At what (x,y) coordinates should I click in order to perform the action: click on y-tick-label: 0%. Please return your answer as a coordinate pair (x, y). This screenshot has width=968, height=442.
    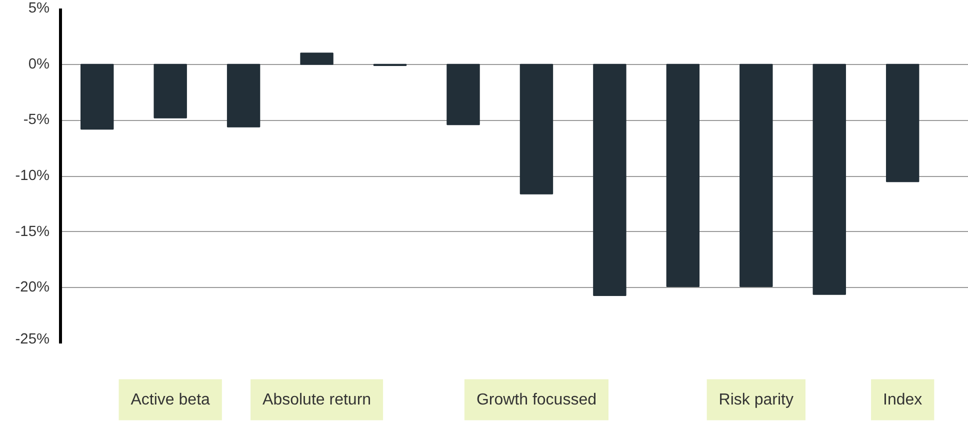
    Looking at the image, I should click on (39, 64).